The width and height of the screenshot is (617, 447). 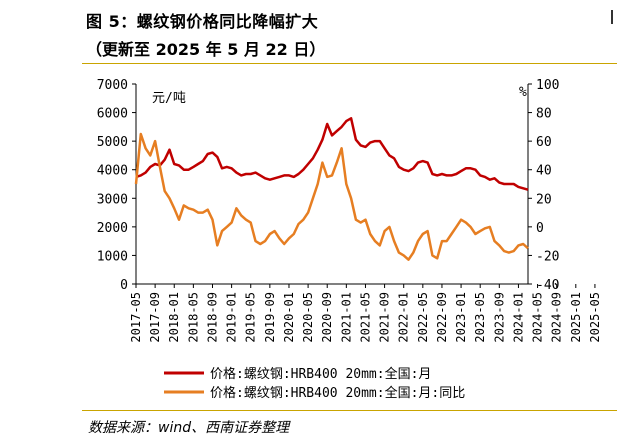 I want to click on x-tick-label: 2020-05, so click(x=308, y=317).